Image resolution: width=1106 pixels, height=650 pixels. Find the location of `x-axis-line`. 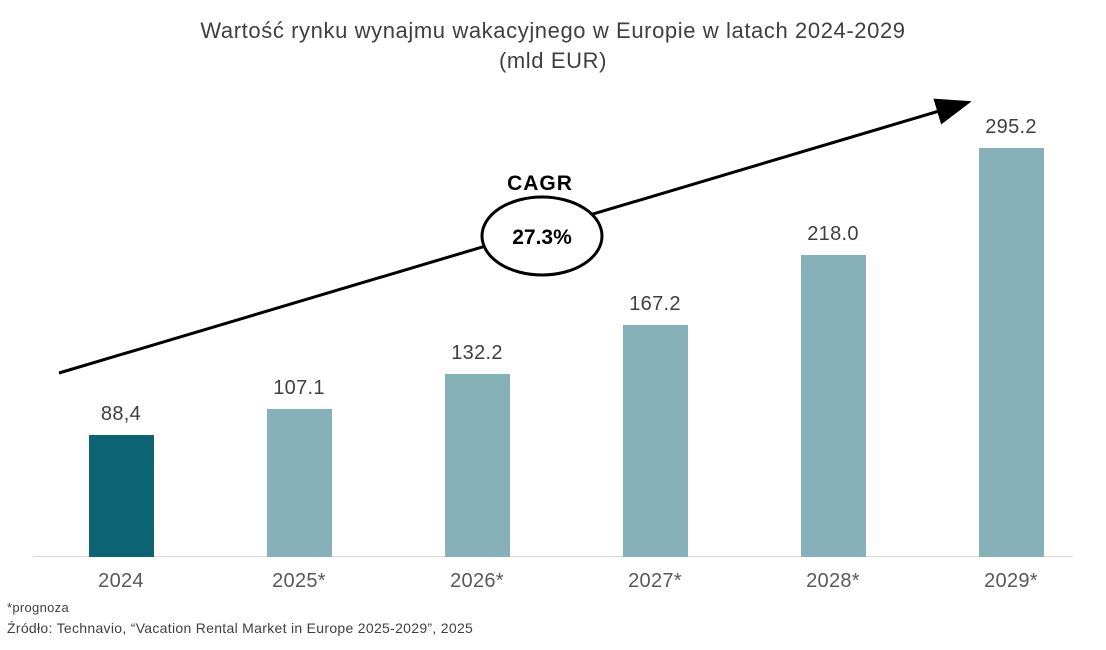

x-axis-line is located at coordinates (553, 556).